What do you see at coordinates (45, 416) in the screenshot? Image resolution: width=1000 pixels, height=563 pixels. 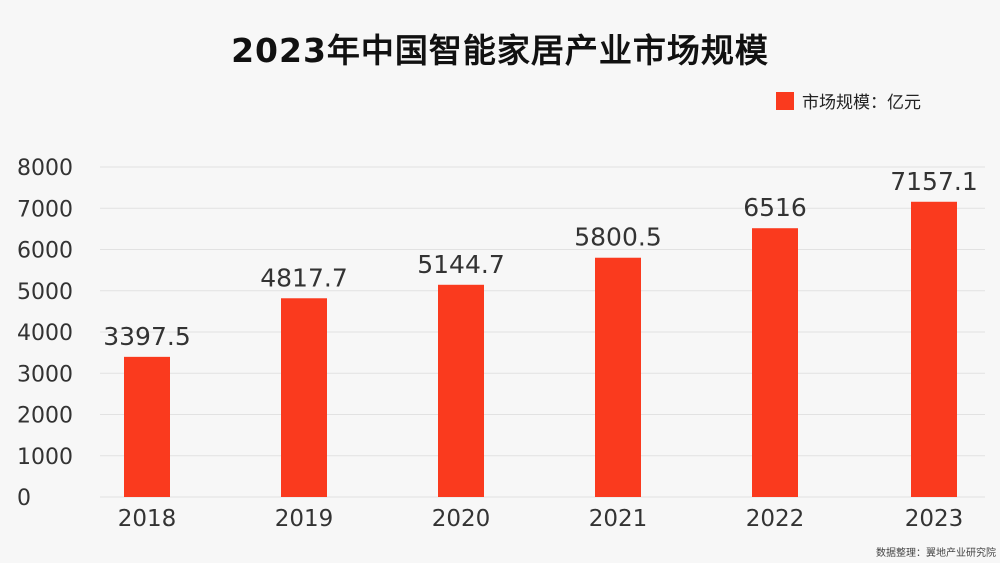 I see `y-tick-label: 2000` at bounding box center [45, 416].